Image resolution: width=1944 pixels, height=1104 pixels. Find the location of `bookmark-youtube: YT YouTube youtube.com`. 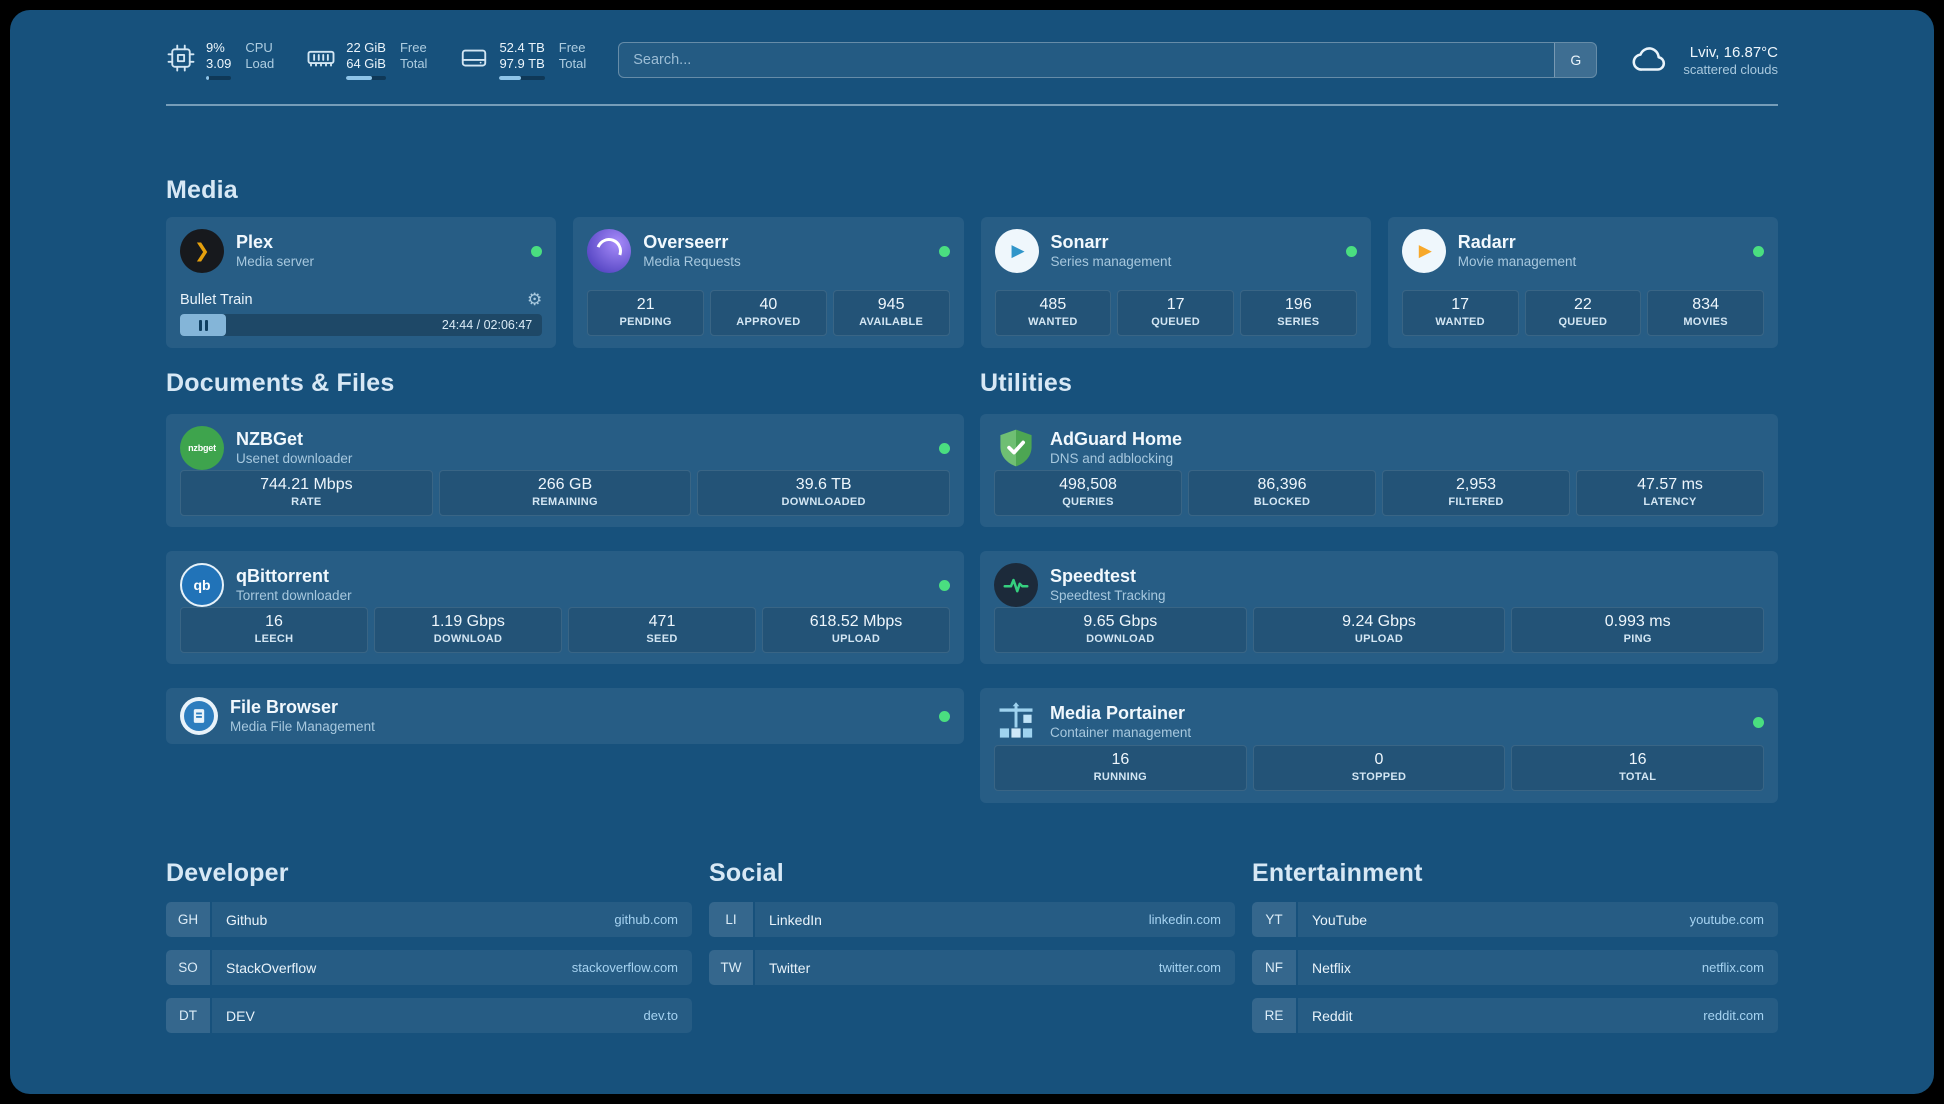

bookmark-youtube: YT YouTube youtube.com is located at coordinates (1515, 919).